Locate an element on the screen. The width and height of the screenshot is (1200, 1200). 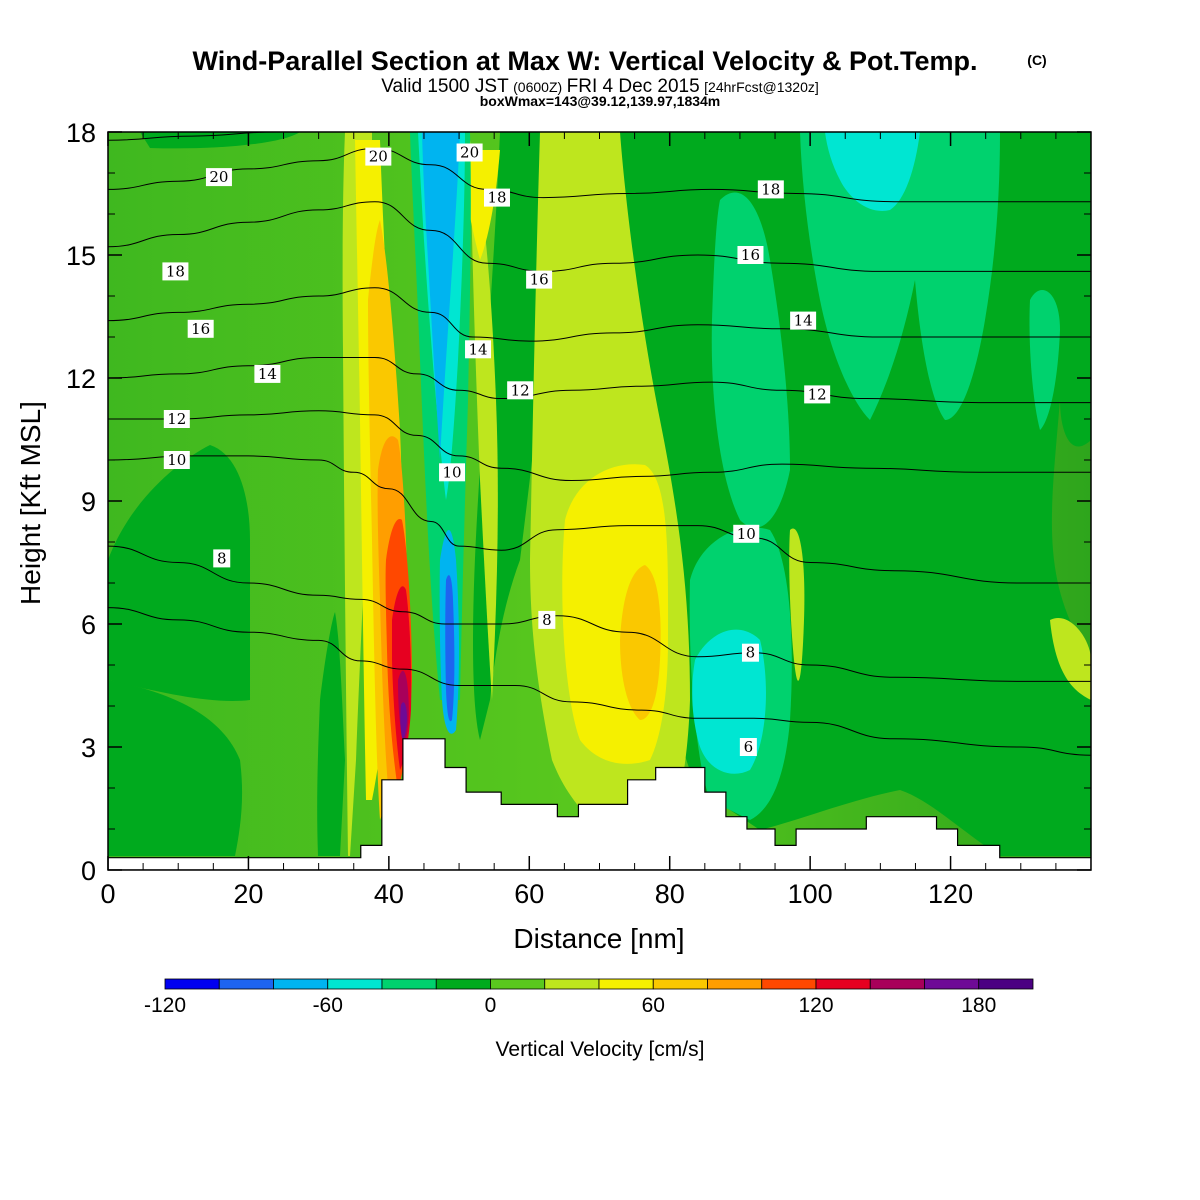
colorbar-tick-label: 0 is located at coordinates (491, 1005).